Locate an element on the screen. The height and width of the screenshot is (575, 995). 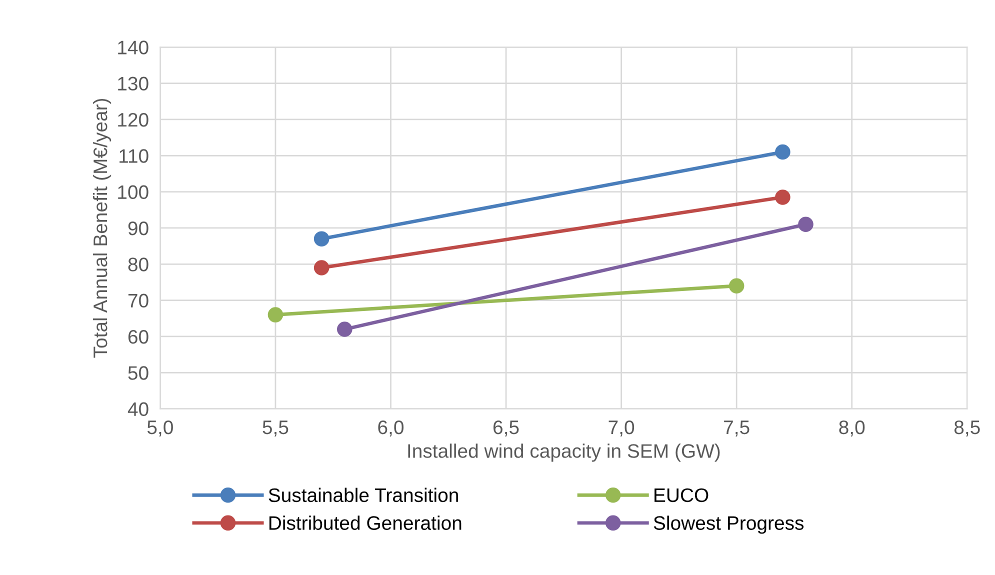
x-tick-label: 5,5 is located at coordinates (275, 428).